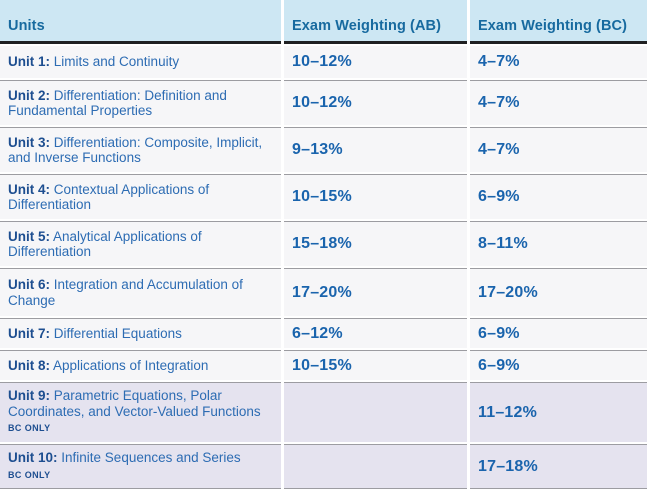 This screenshot has width=650, height=502. Describe the element at coordinates (558, 412) in the screenshot. I see `bc-weighting-cell: 11–12%` at that location.